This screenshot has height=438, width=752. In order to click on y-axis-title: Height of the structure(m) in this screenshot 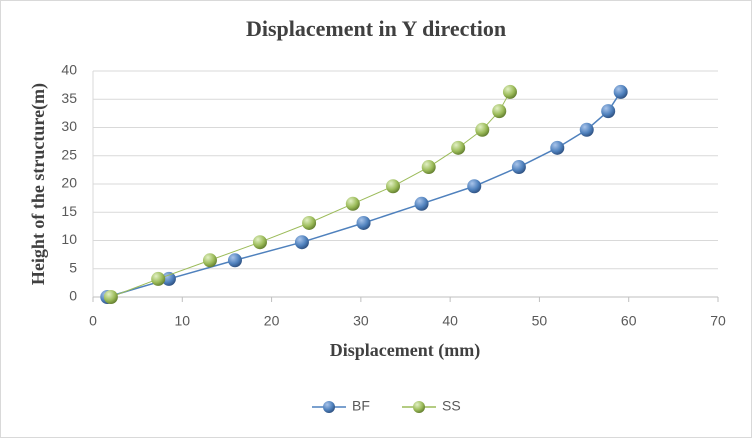, I will do `click(38, 184)`.